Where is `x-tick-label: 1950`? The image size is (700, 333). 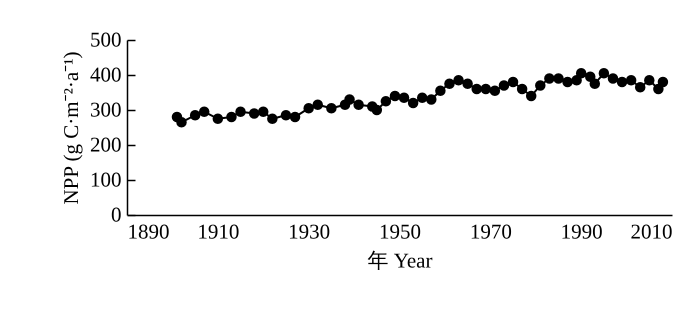
x-tick-label: 1950 is located at coordinates (400, 232).